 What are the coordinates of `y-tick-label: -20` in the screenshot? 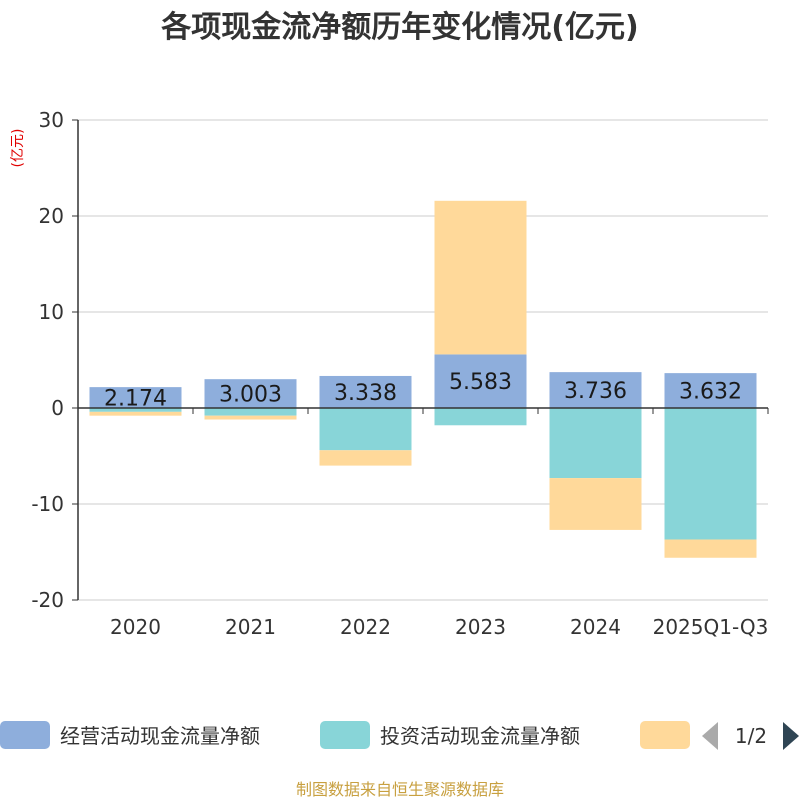 It's located at (47, 600).